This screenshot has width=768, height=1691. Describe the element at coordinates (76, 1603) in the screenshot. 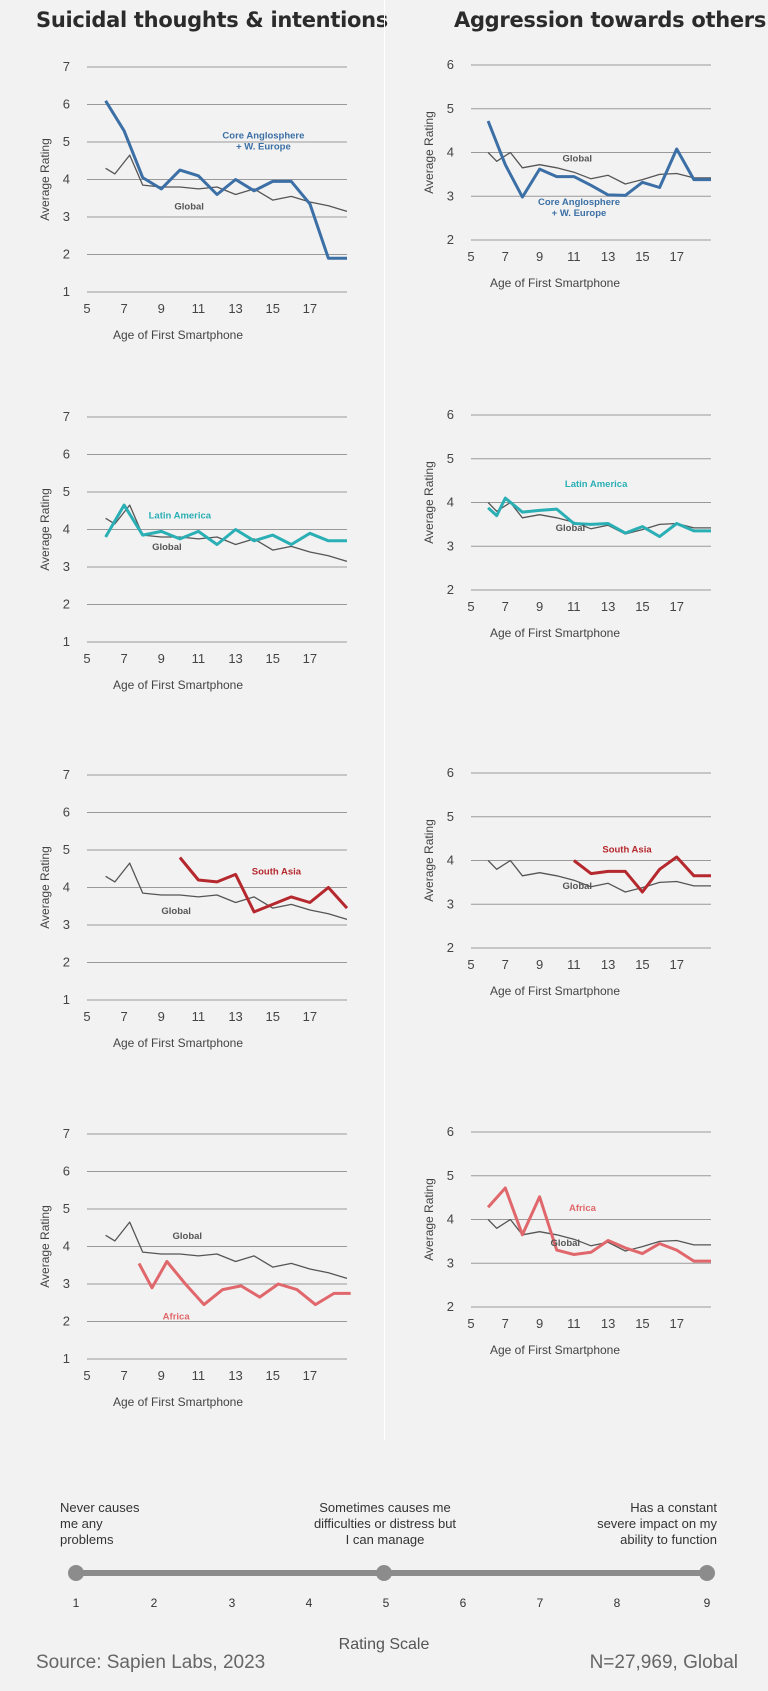

I see `scale-num: 1` at that location.